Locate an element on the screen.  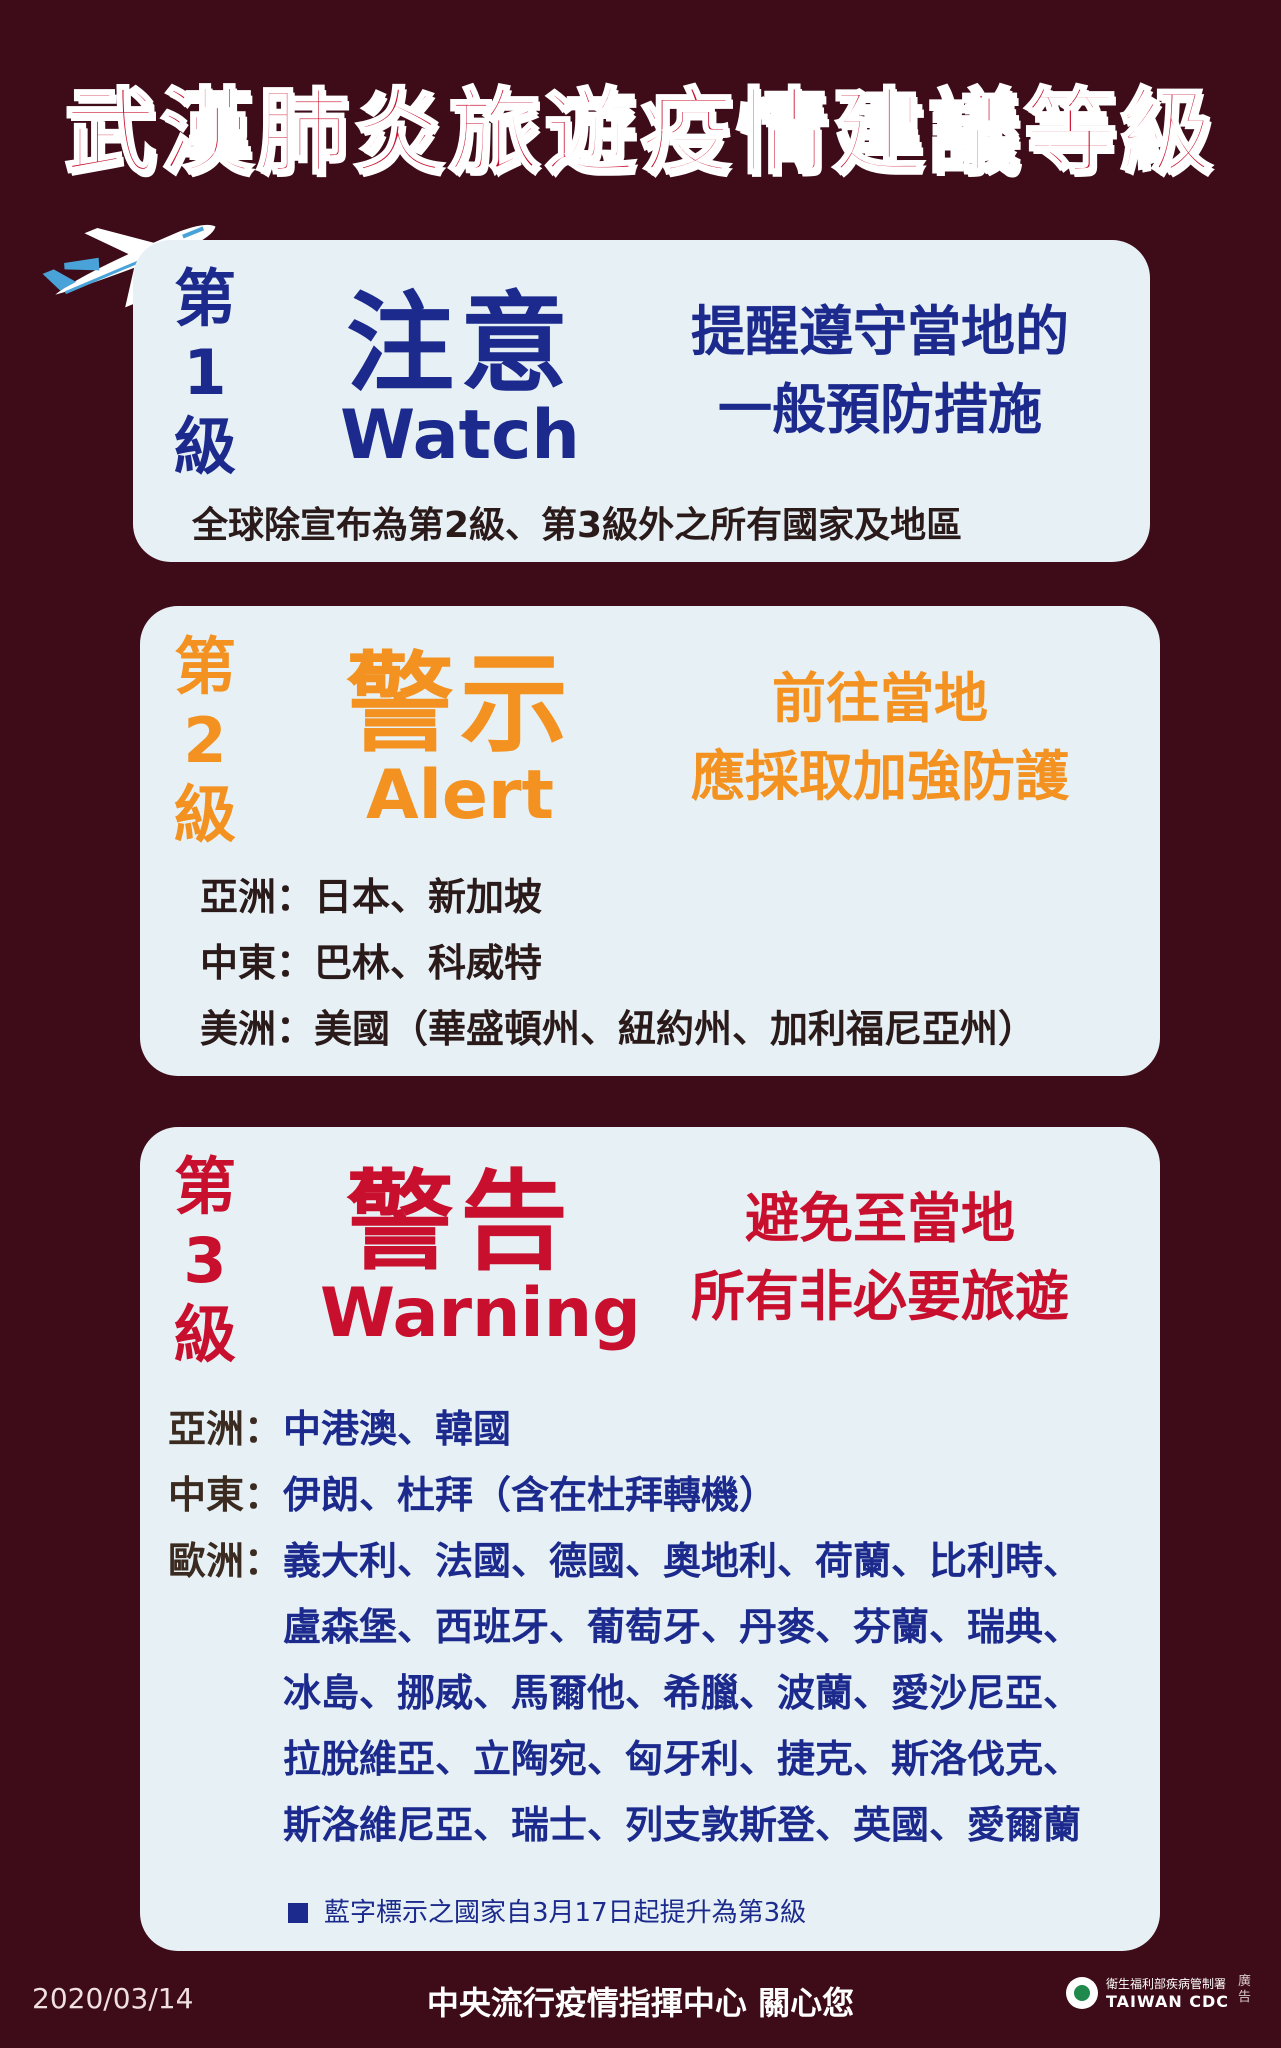
region-row-middle-east: 中東：巴林、科威特 is located at coordinates (371, 963).